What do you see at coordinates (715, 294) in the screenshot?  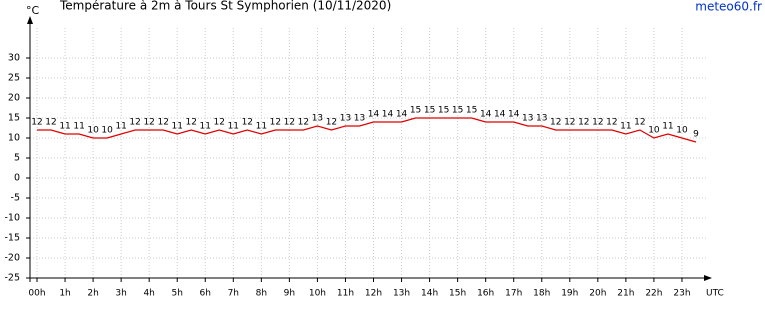 I see `x-axis-label: UTC` at bounding box center [715, 294].